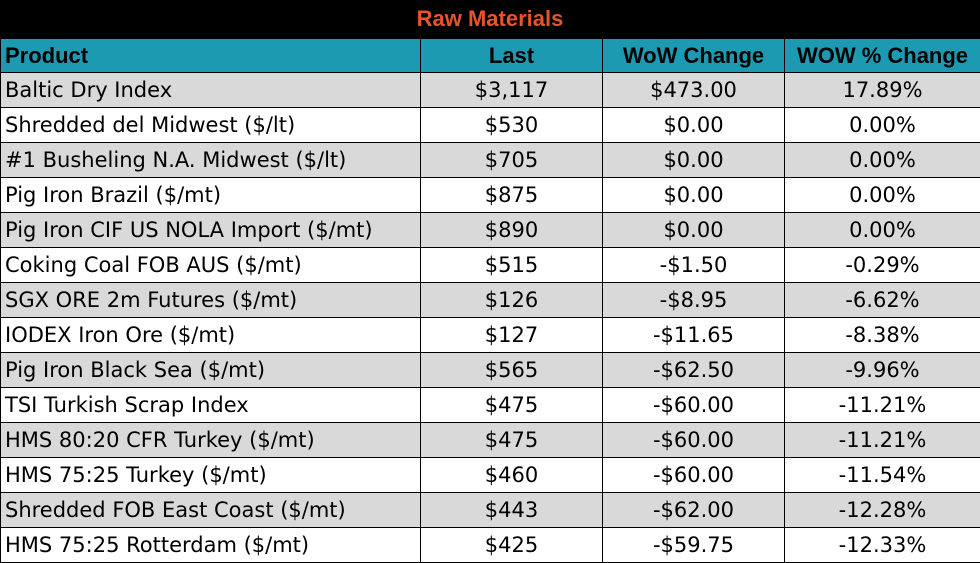 The width and height of the screenshot is (980, 563). What do you see at coordinates (210, 440) in the screenshot?
I see `cell-product: HMS 80:20 CFR Turkey ($/mt)` at bounding box center [210, 440].